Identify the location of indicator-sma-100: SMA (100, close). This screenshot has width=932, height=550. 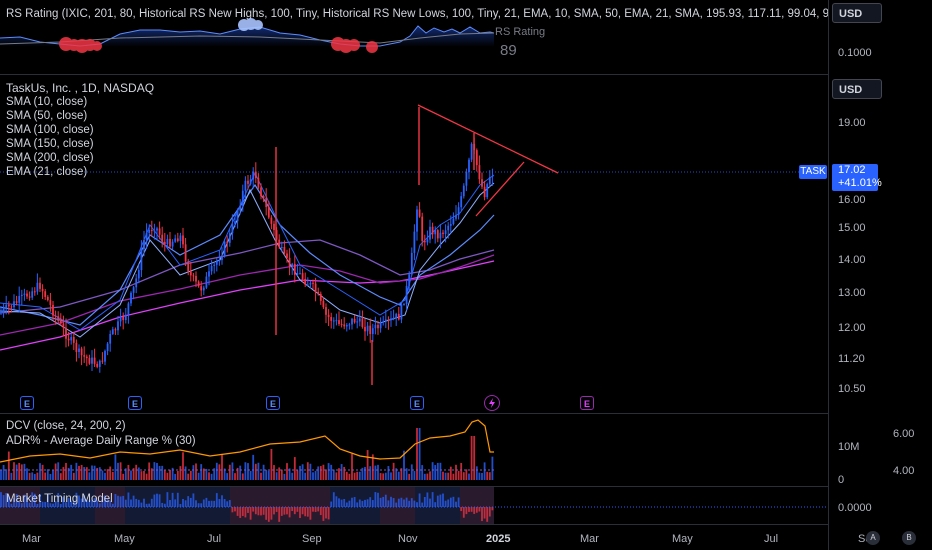
(50, 130).